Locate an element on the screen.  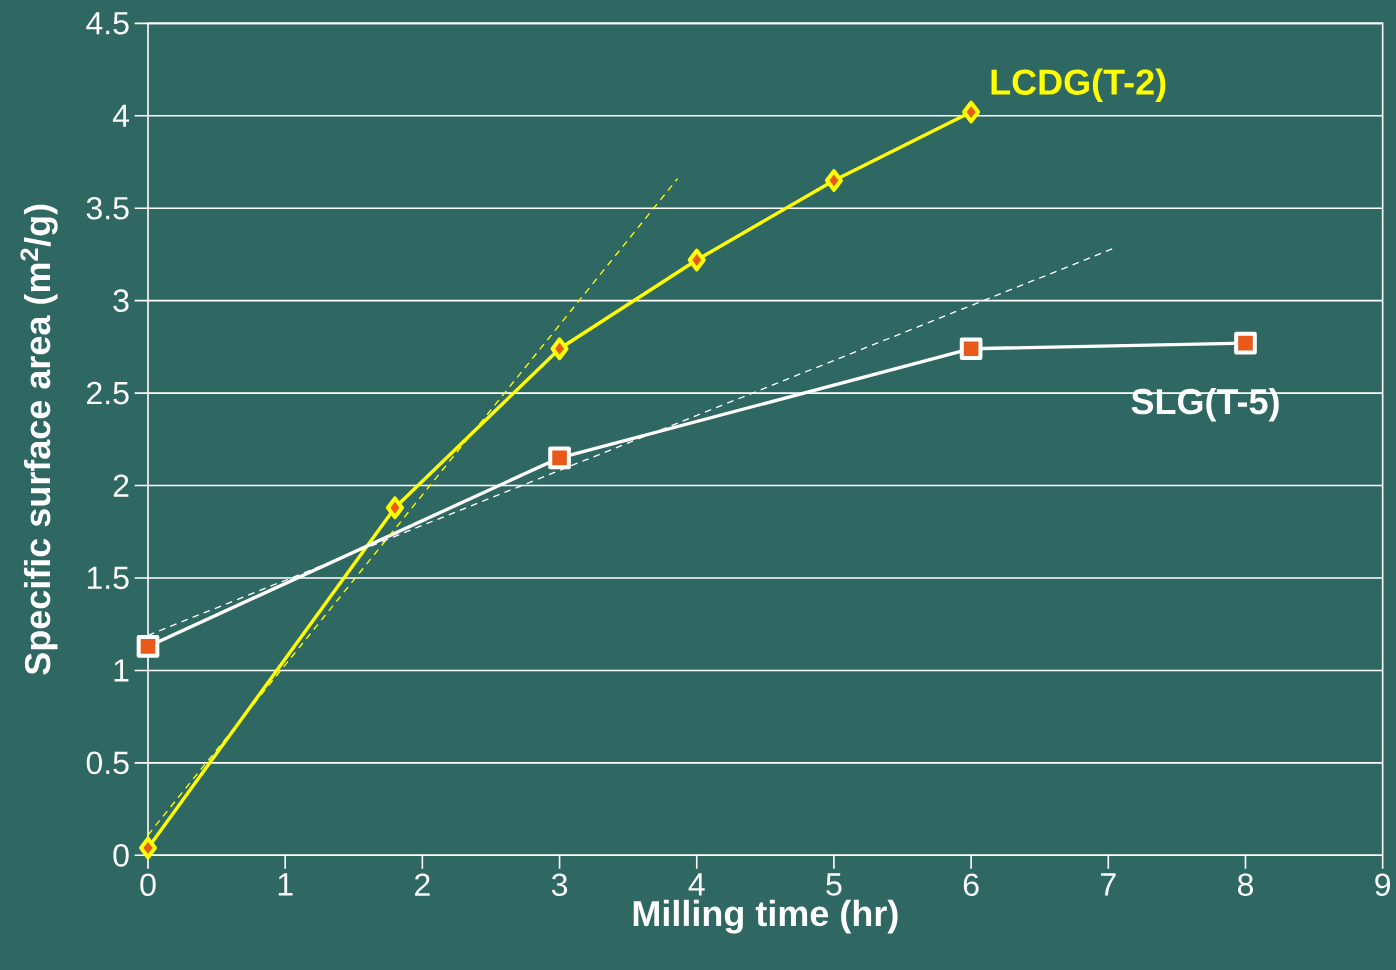
x-tick-label: 0 is located at coordinates (148, 885).